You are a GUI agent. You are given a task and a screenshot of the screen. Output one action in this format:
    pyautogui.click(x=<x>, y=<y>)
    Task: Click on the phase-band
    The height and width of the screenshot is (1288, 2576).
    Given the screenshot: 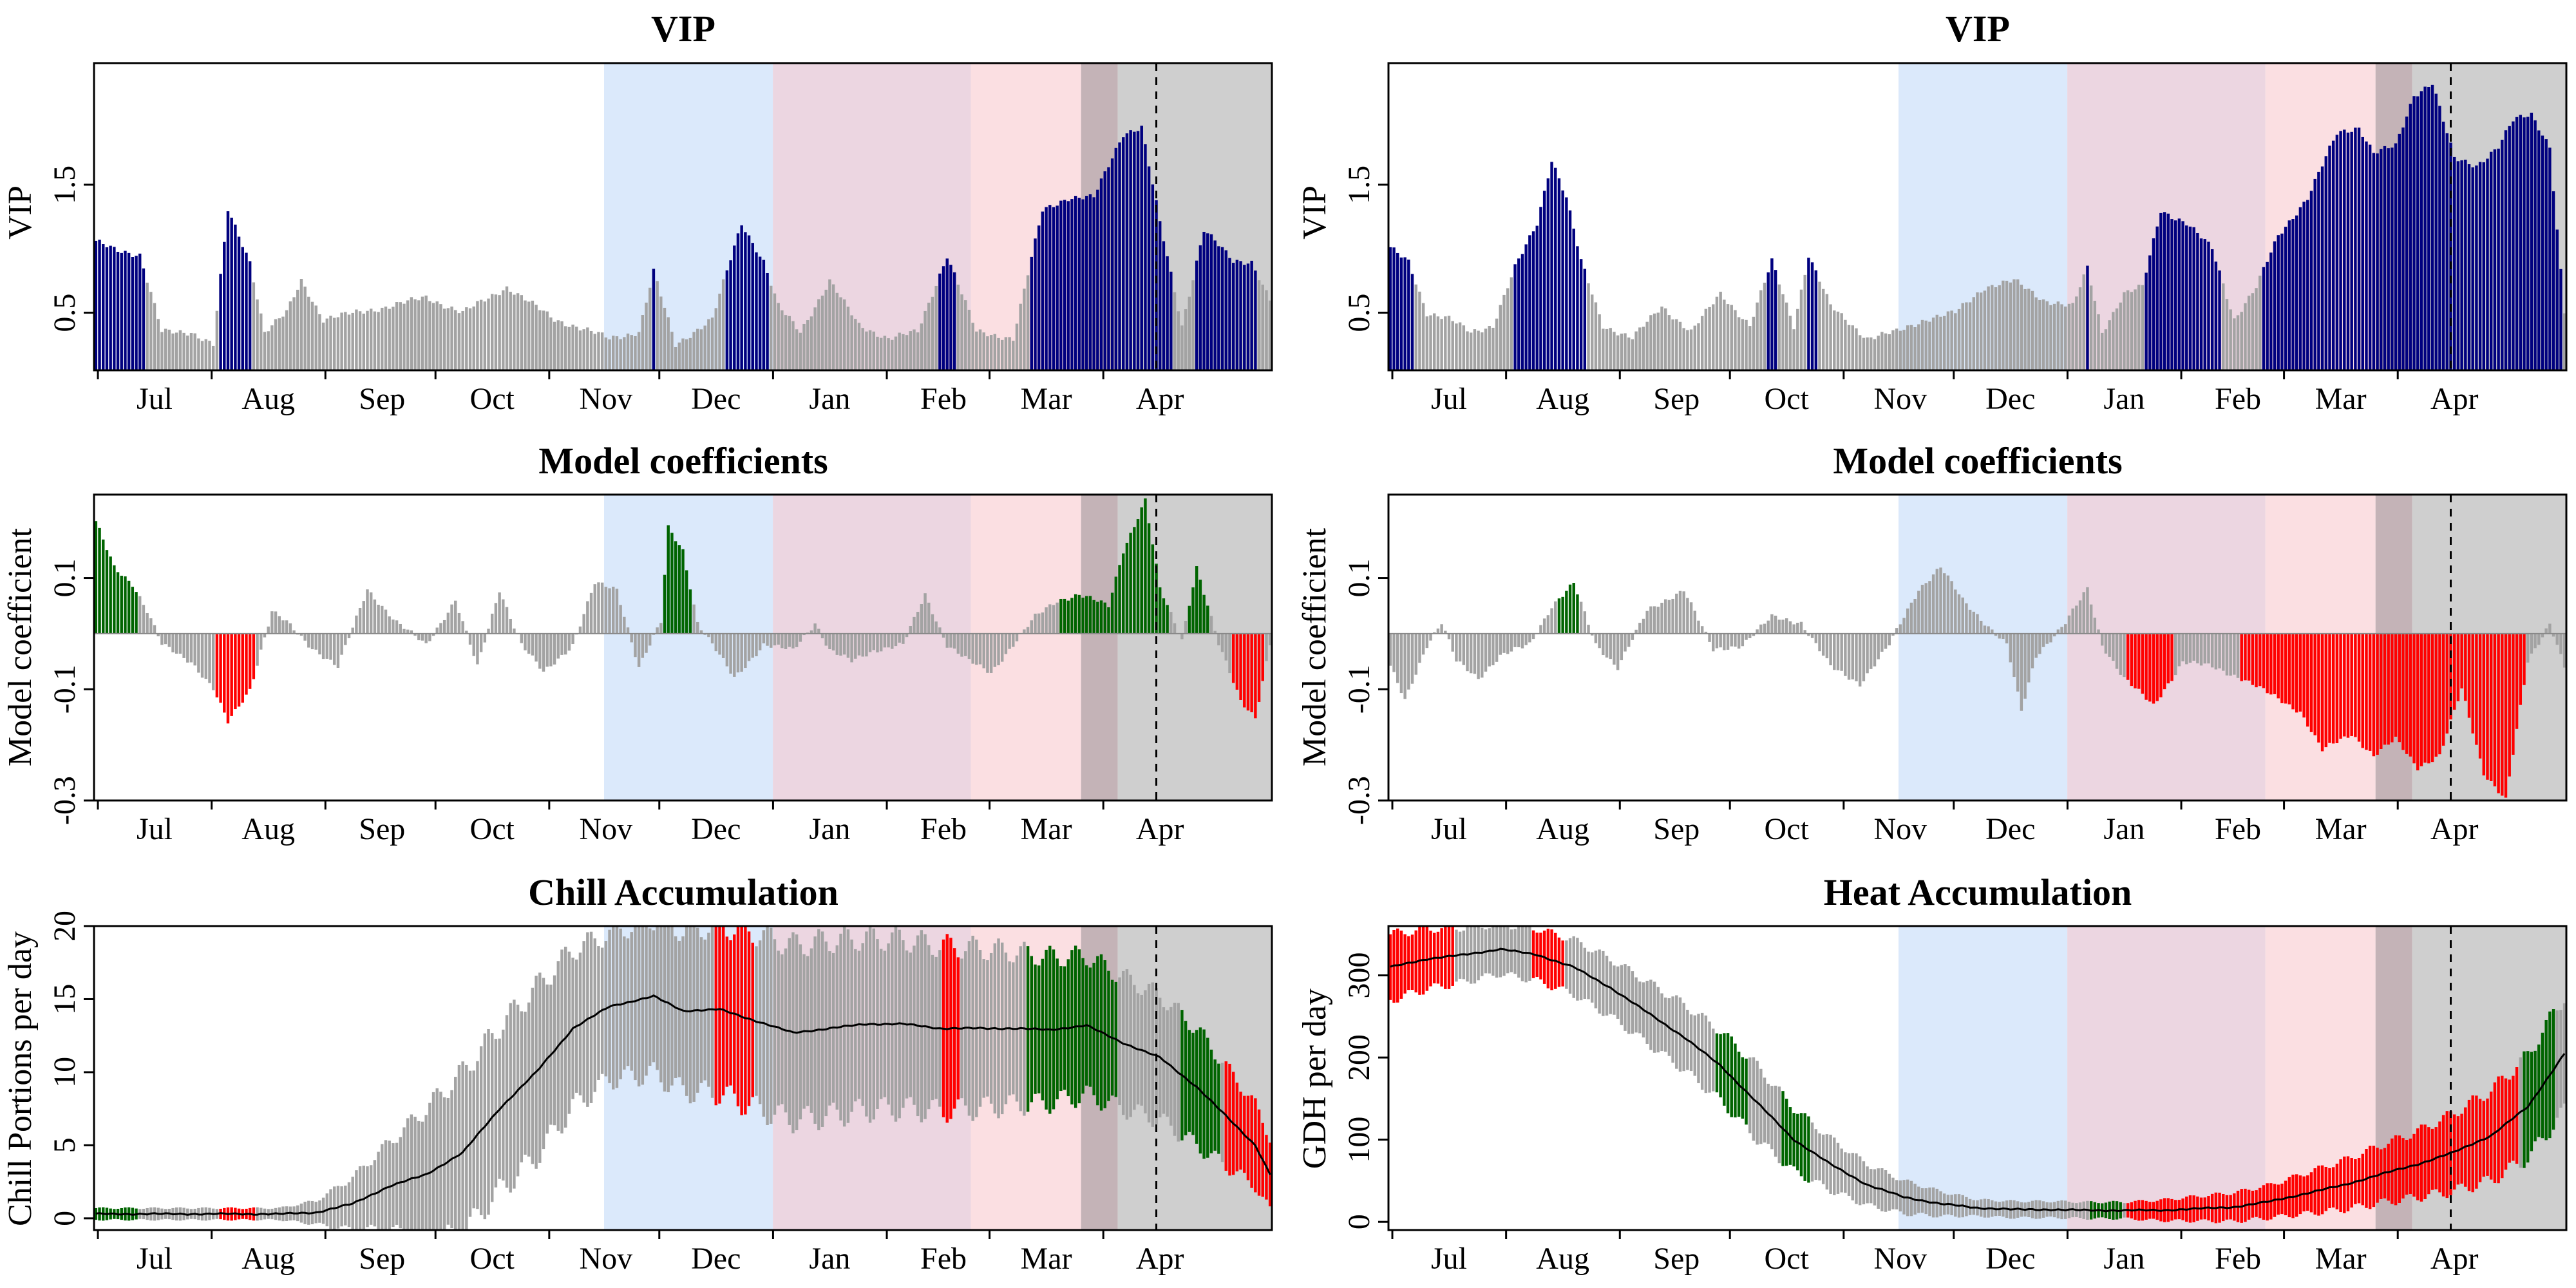 What is the action you would take?
    pyautogui.click(x=1026, y=647)
    